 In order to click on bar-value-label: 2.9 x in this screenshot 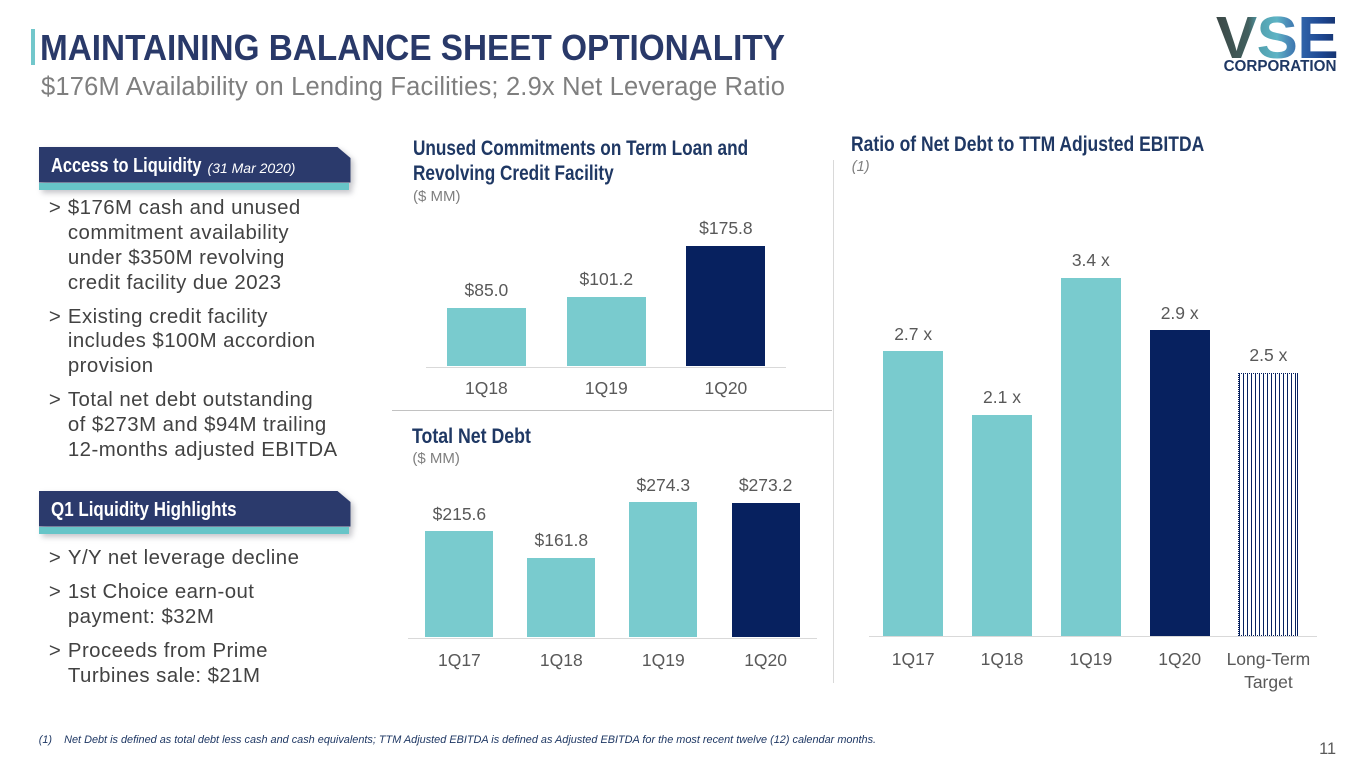, I will do `click(1179, 312)`.